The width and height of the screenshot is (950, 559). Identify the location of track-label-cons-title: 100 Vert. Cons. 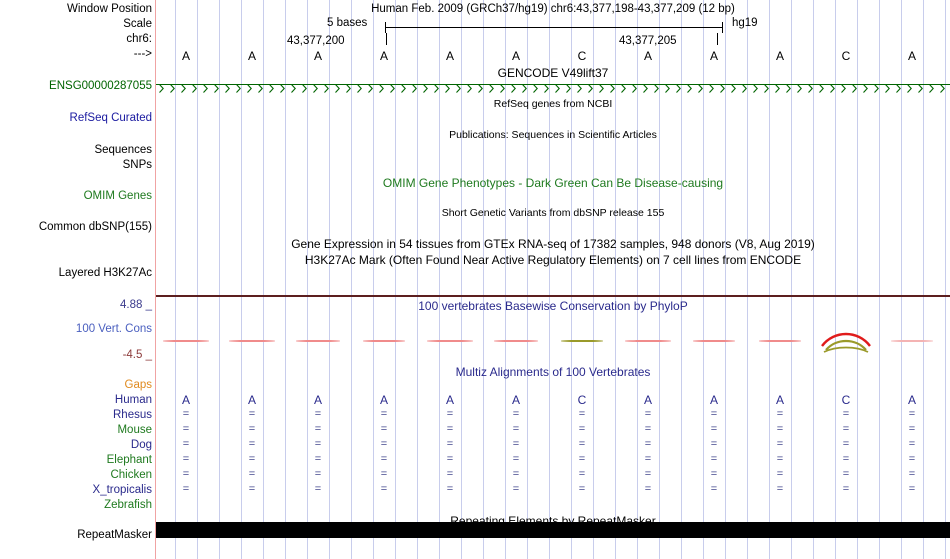
(113, 329).